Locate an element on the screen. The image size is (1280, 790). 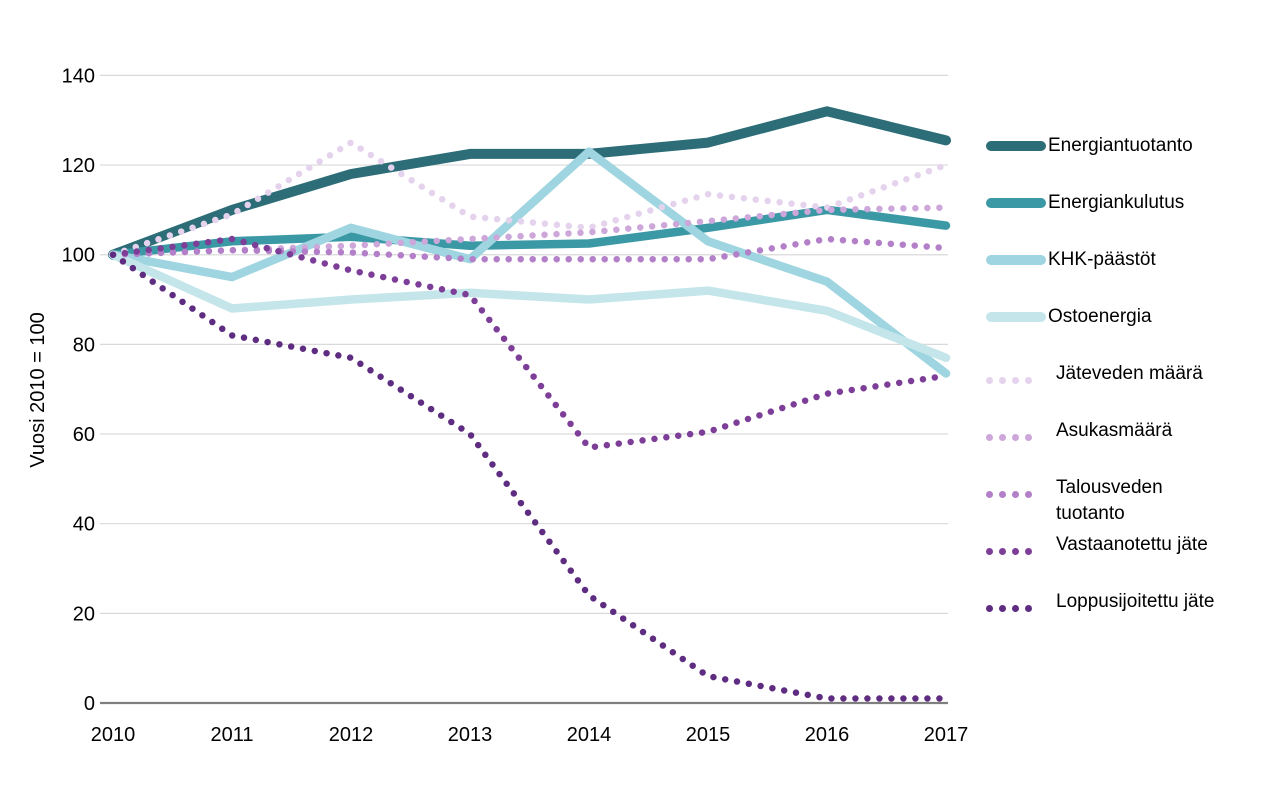
y-tick-label: 140 is located at coordinates (78, 76).